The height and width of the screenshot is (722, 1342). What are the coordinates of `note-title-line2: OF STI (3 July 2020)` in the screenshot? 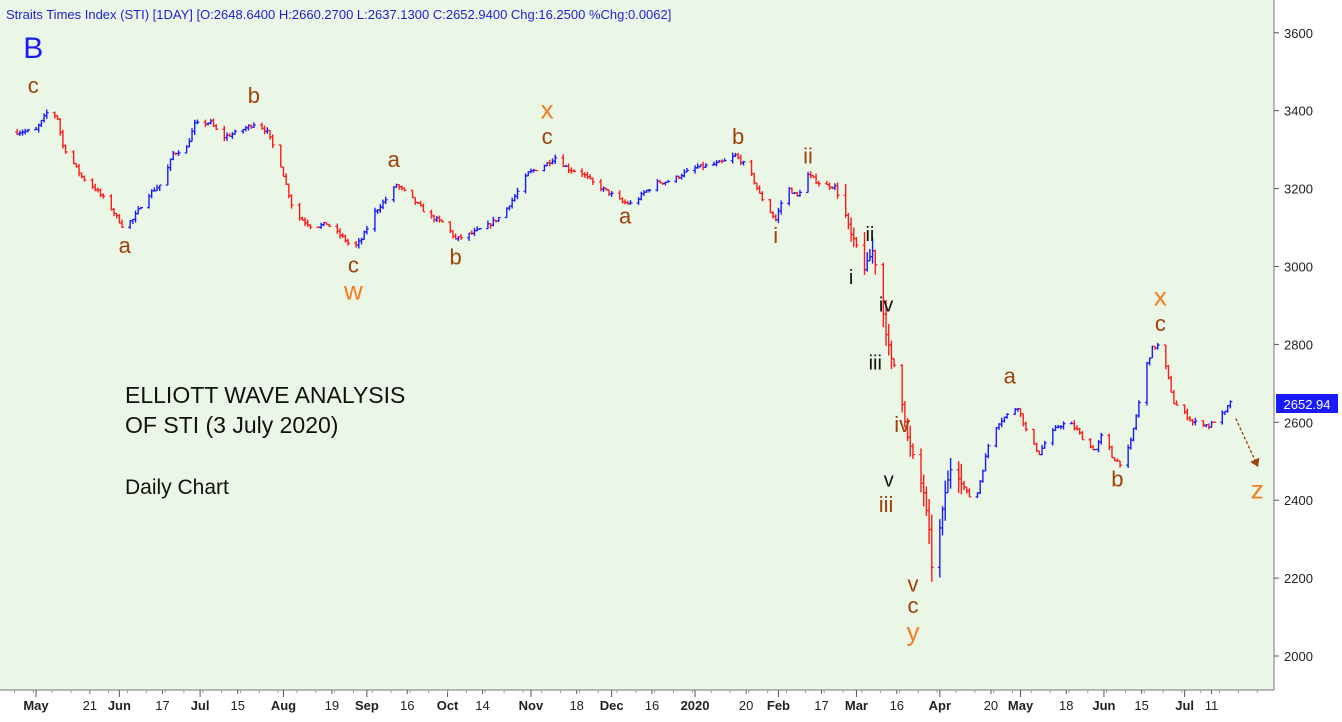 It's located at (231, 425).